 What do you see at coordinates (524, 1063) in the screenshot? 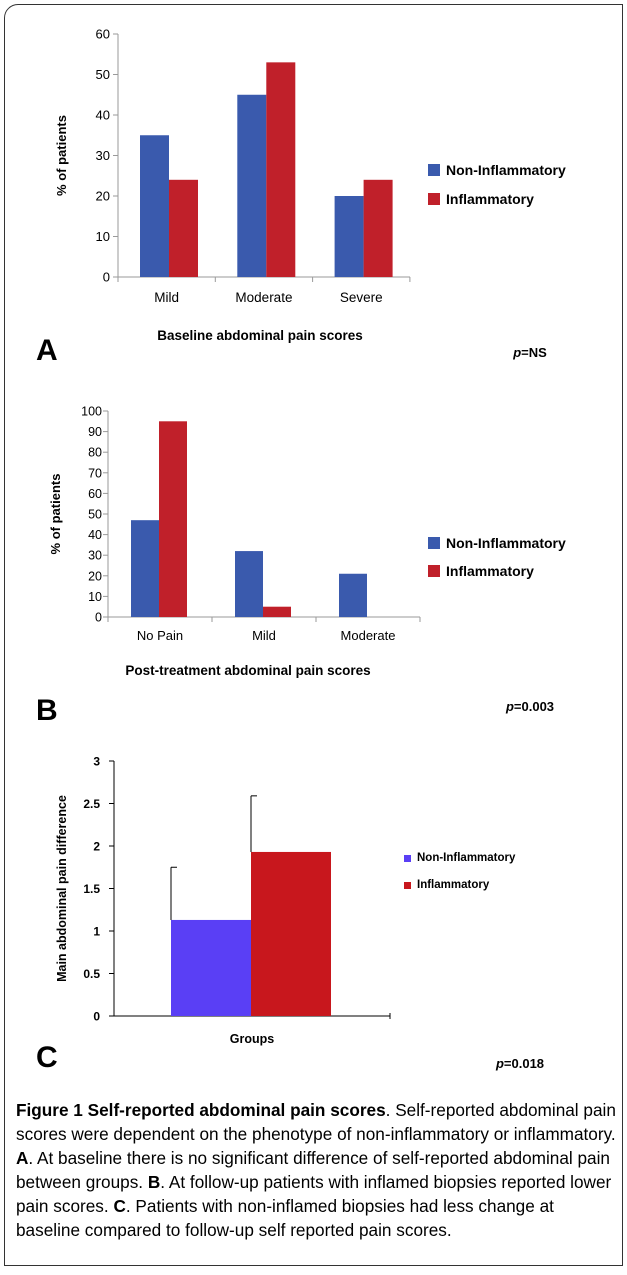
I see `p-value-number: =0.018` at bounding box center [524, 1063].